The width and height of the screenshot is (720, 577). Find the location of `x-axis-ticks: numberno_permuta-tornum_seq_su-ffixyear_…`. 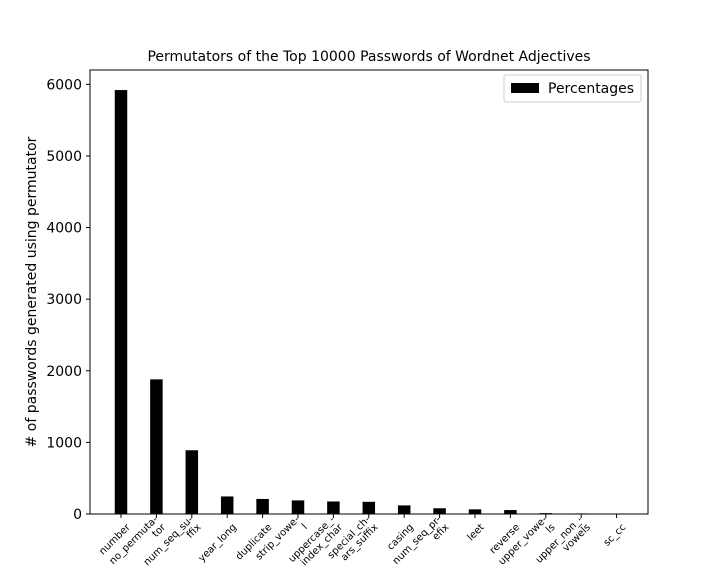

x-axis-ticks: numberno_permuta-tornum_seq_su-ffixyear_… is located at coordinates (363, 541).